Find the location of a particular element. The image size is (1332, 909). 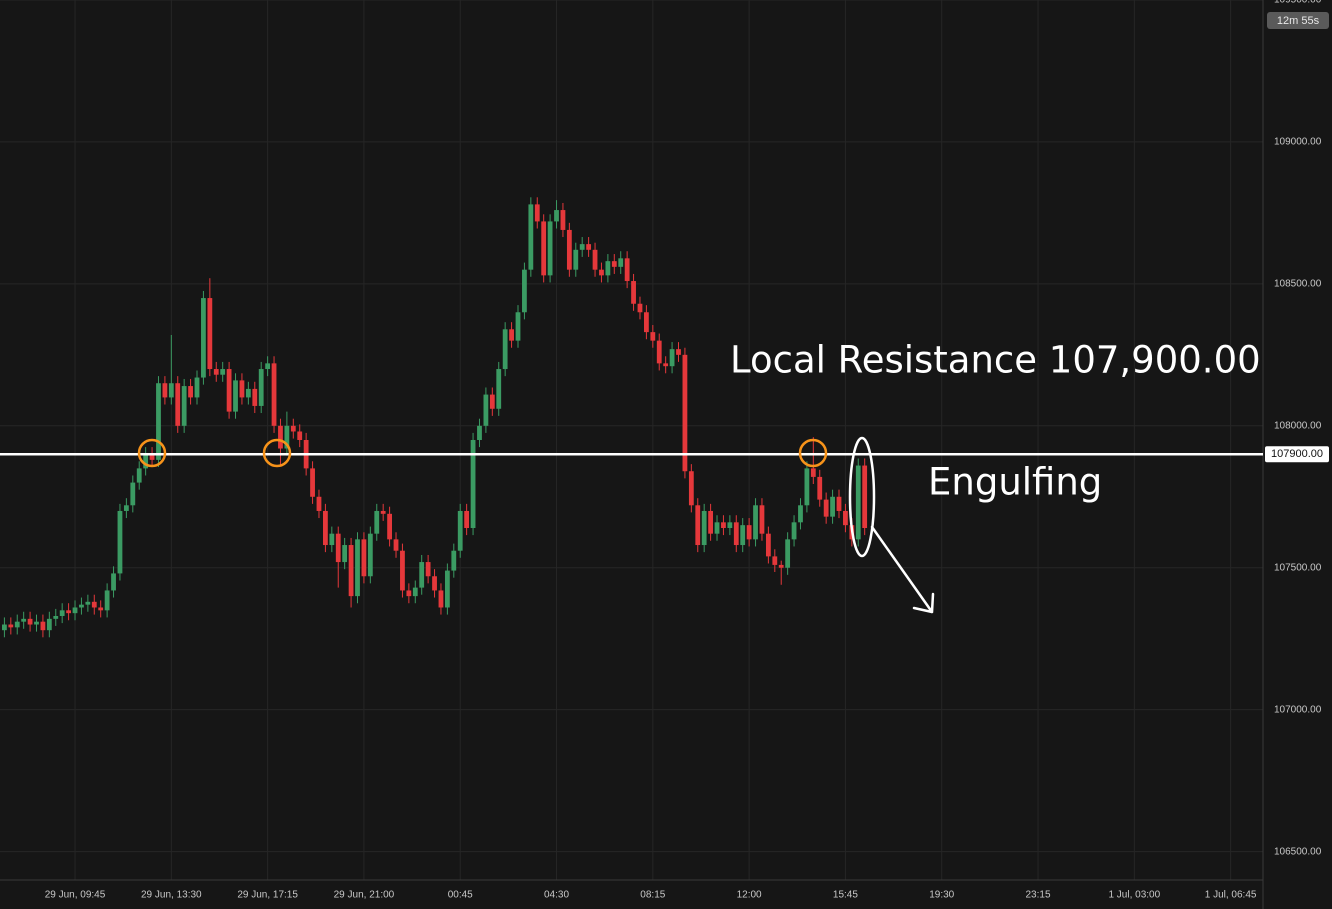

x-tick-label: 19:30 is located at coordinates (941, 895).